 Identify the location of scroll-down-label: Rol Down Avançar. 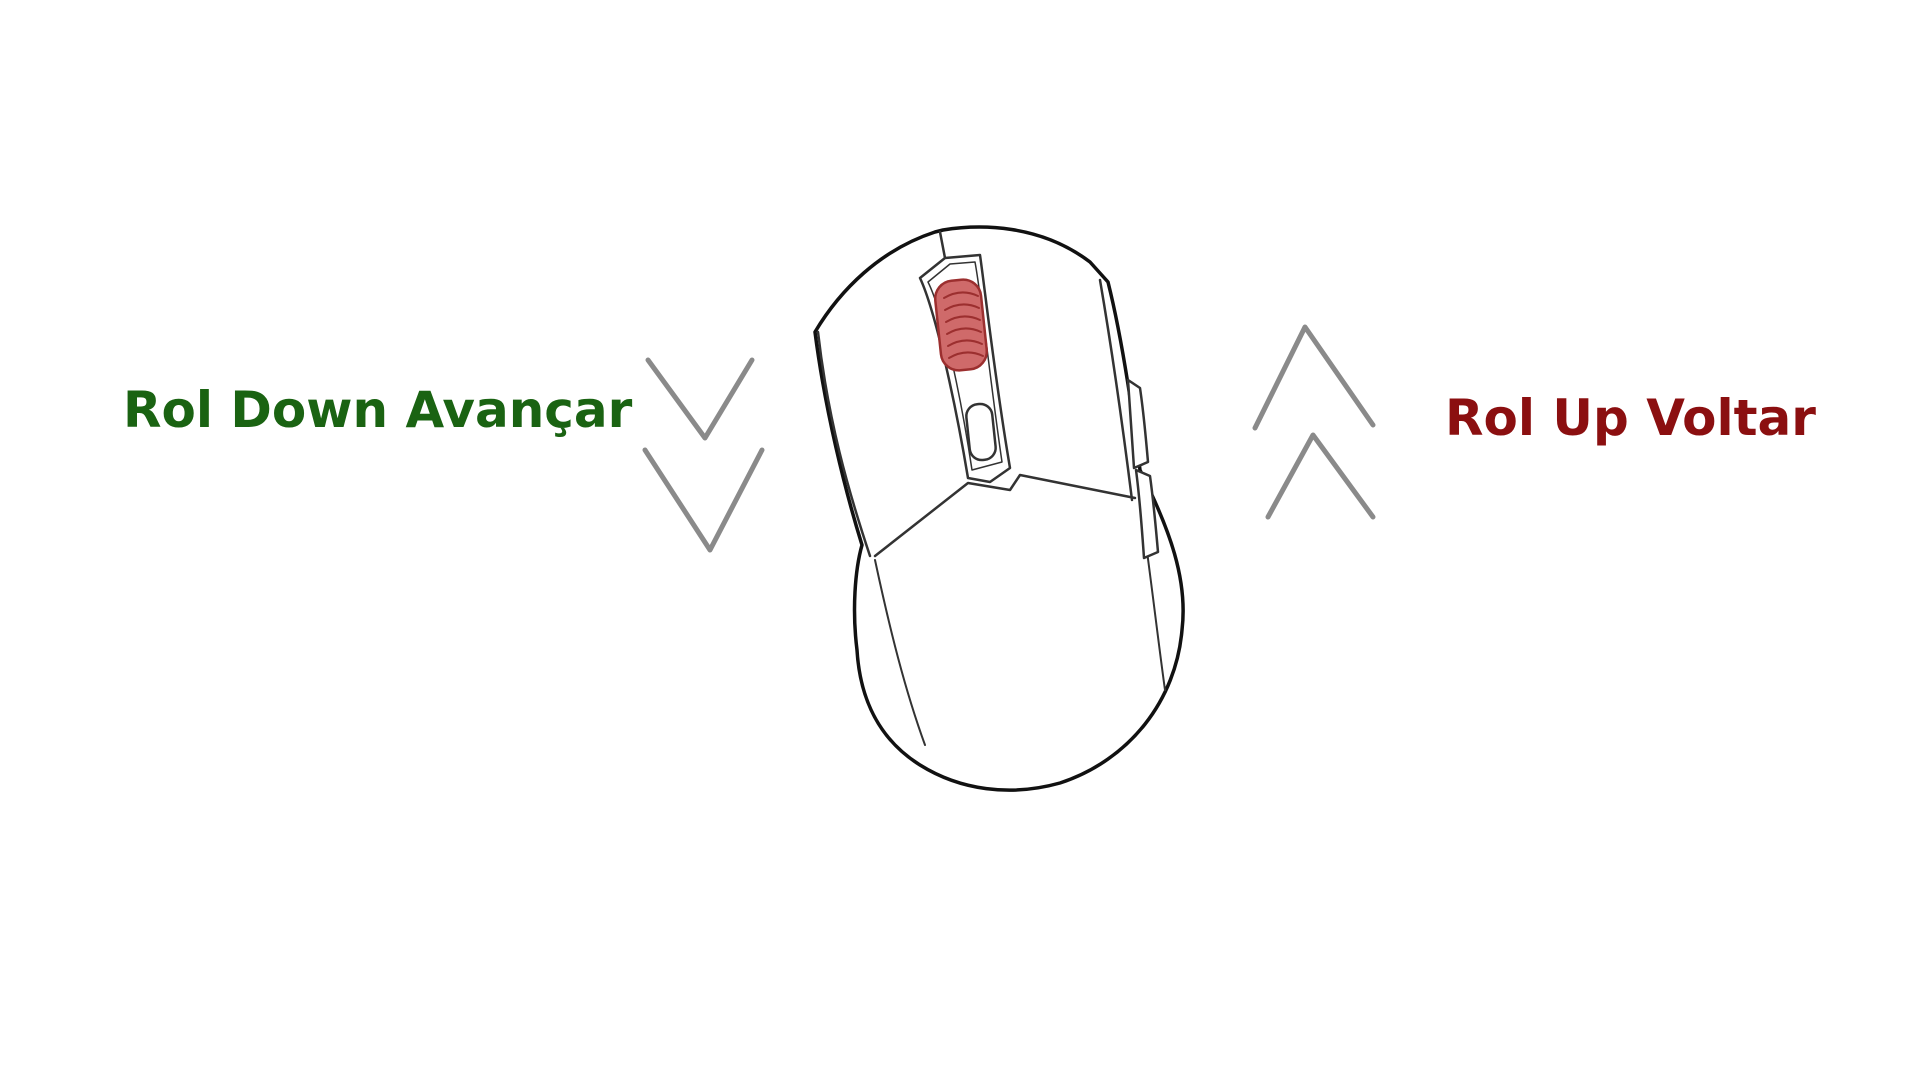
(378, 410).